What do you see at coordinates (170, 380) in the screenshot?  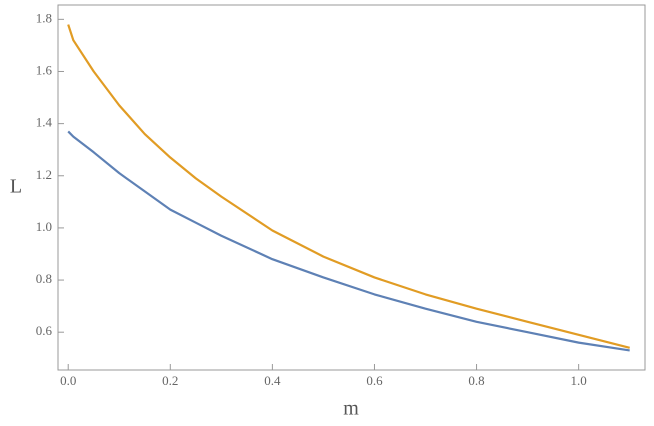 I see `x-tick-label: 0.2` at bounding box center [170, 380].